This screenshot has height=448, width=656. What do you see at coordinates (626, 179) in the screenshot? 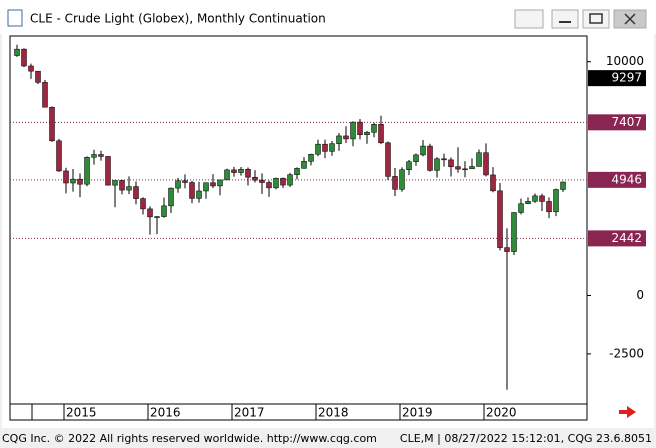
I see `price-box-label: 4946` at bounding box center [626, 179].